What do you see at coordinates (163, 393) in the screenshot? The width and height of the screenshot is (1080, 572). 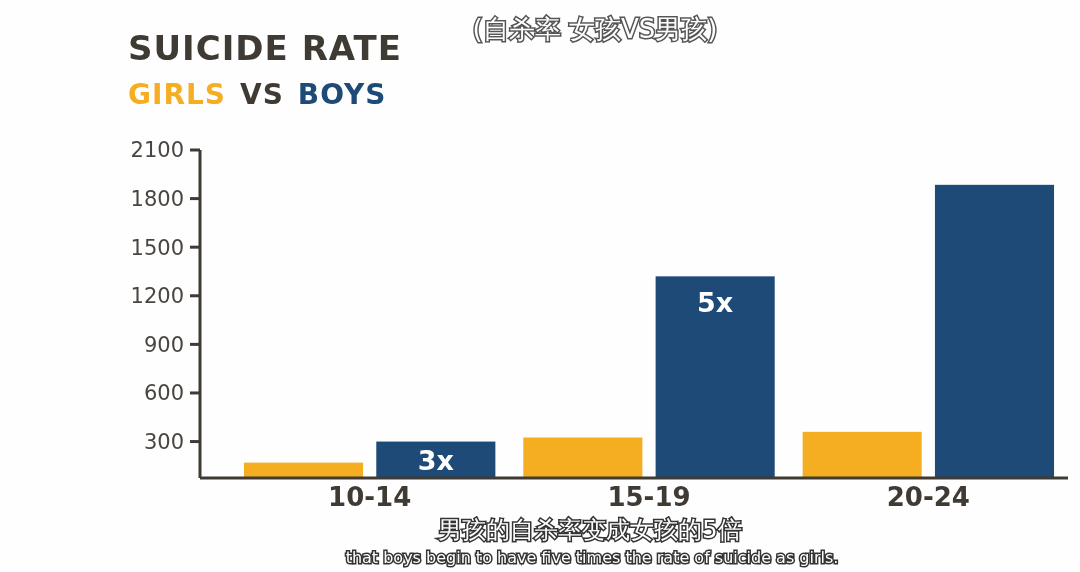 I see `y-tick-label: 600` at bounding box center [163, 393].